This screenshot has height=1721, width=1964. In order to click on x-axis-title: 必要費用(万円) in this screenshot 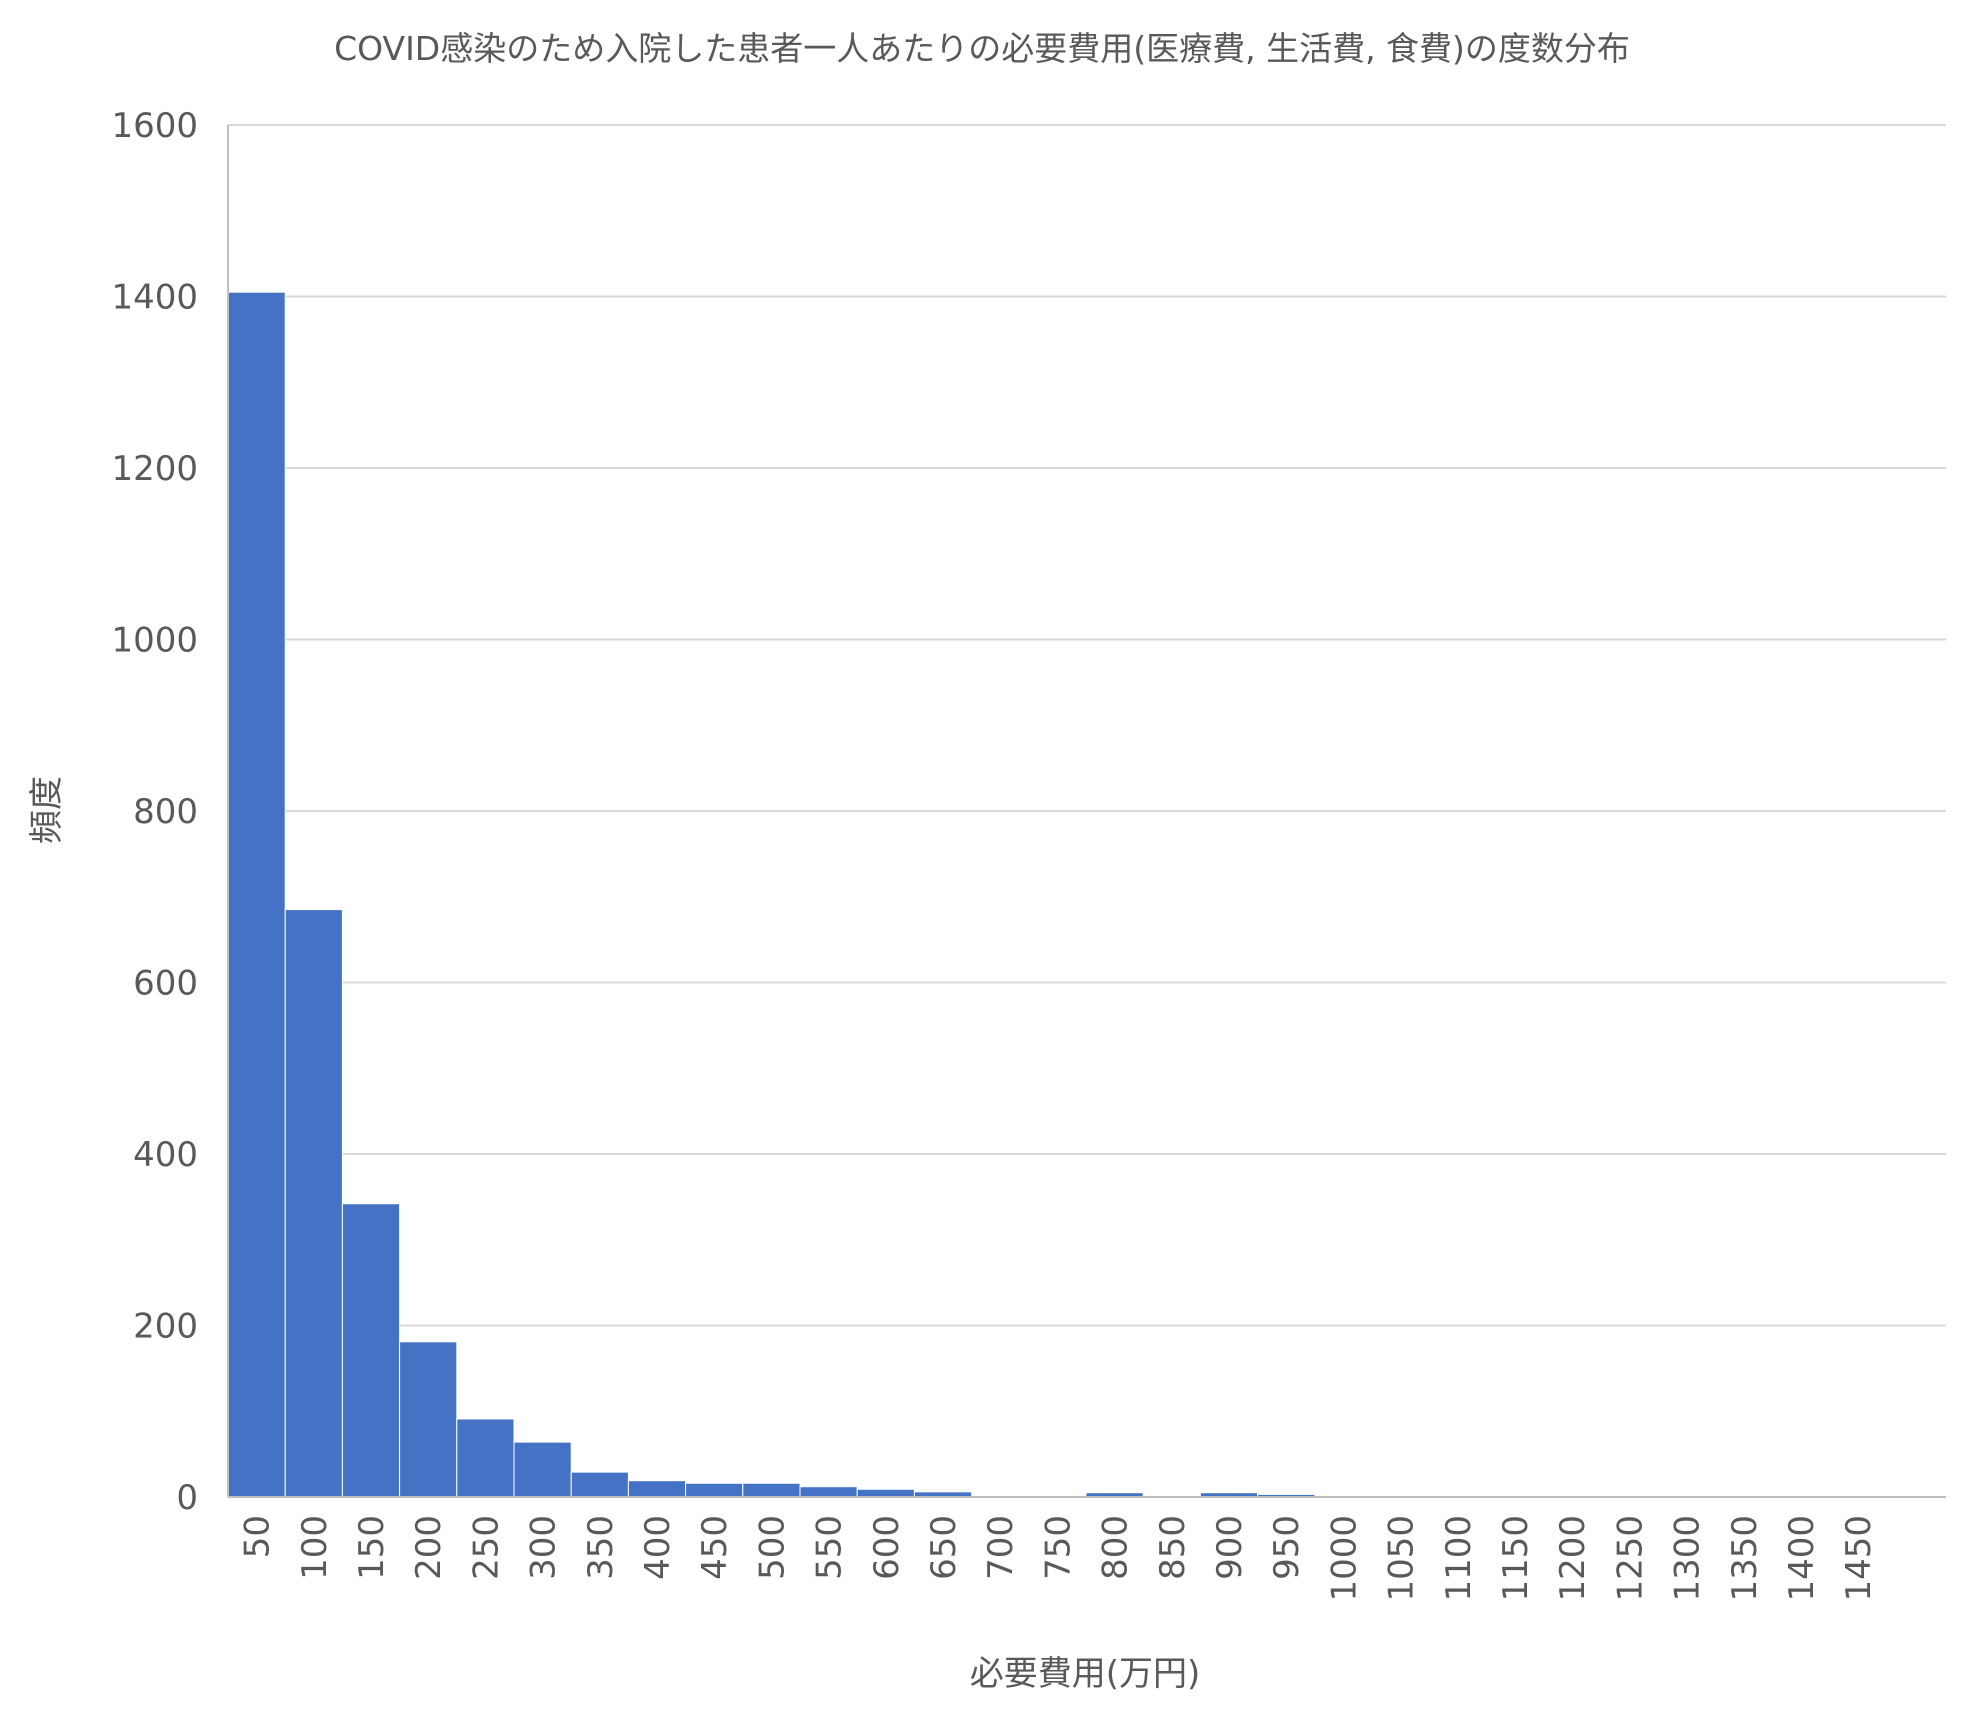, I will do `click(1085, 1674)`.